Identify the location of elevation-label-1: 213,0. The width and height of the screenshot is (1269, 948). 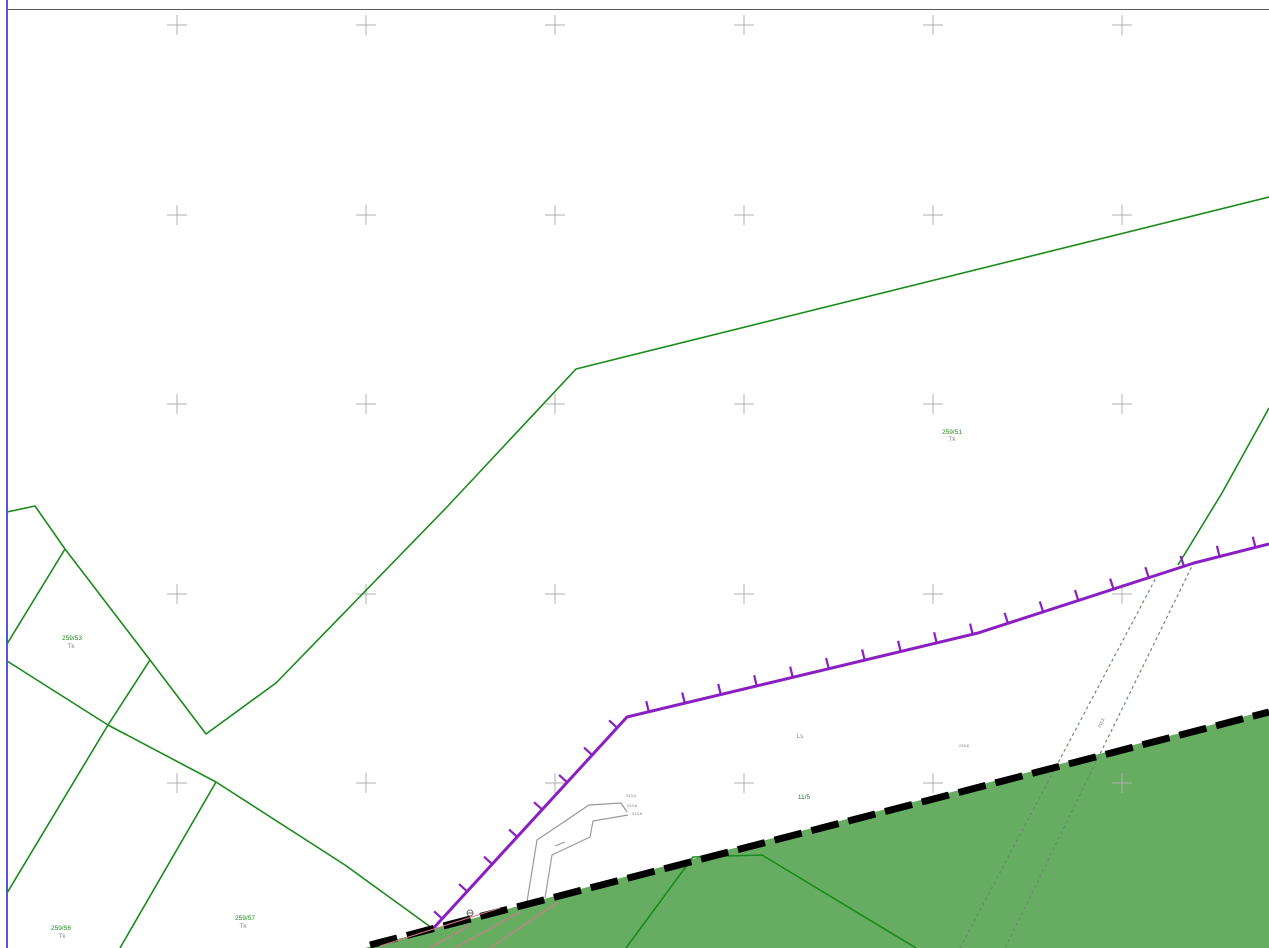
(631, 795).